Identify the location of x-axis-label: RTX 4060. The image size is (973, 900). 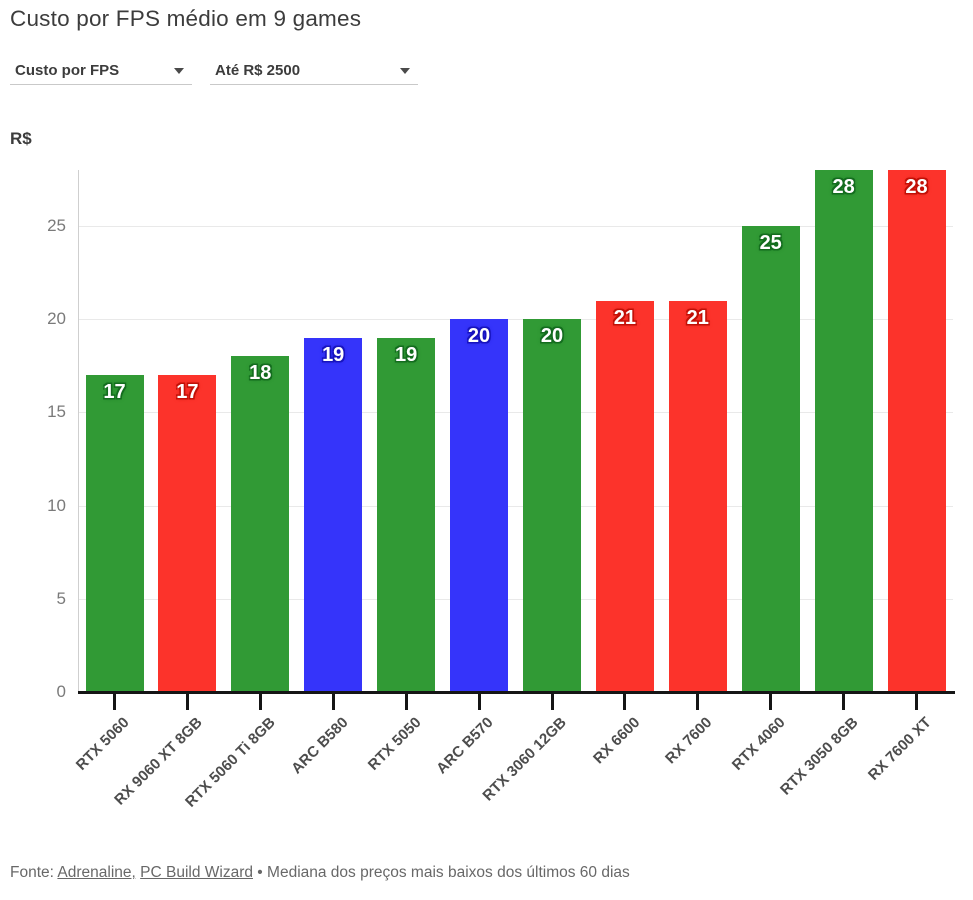
(758, 744).